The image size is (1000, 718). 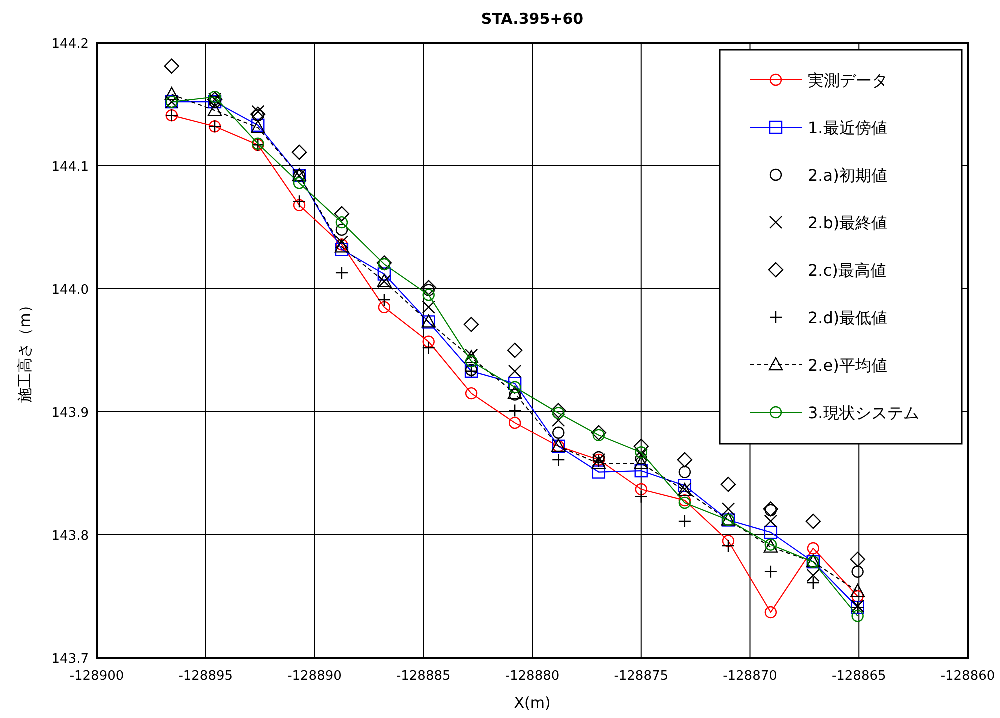 What do you see at coordinates (848, 128) in the screenshot?
I see `legend-label: 1.最近傍値` at bounding box center [848, 128].